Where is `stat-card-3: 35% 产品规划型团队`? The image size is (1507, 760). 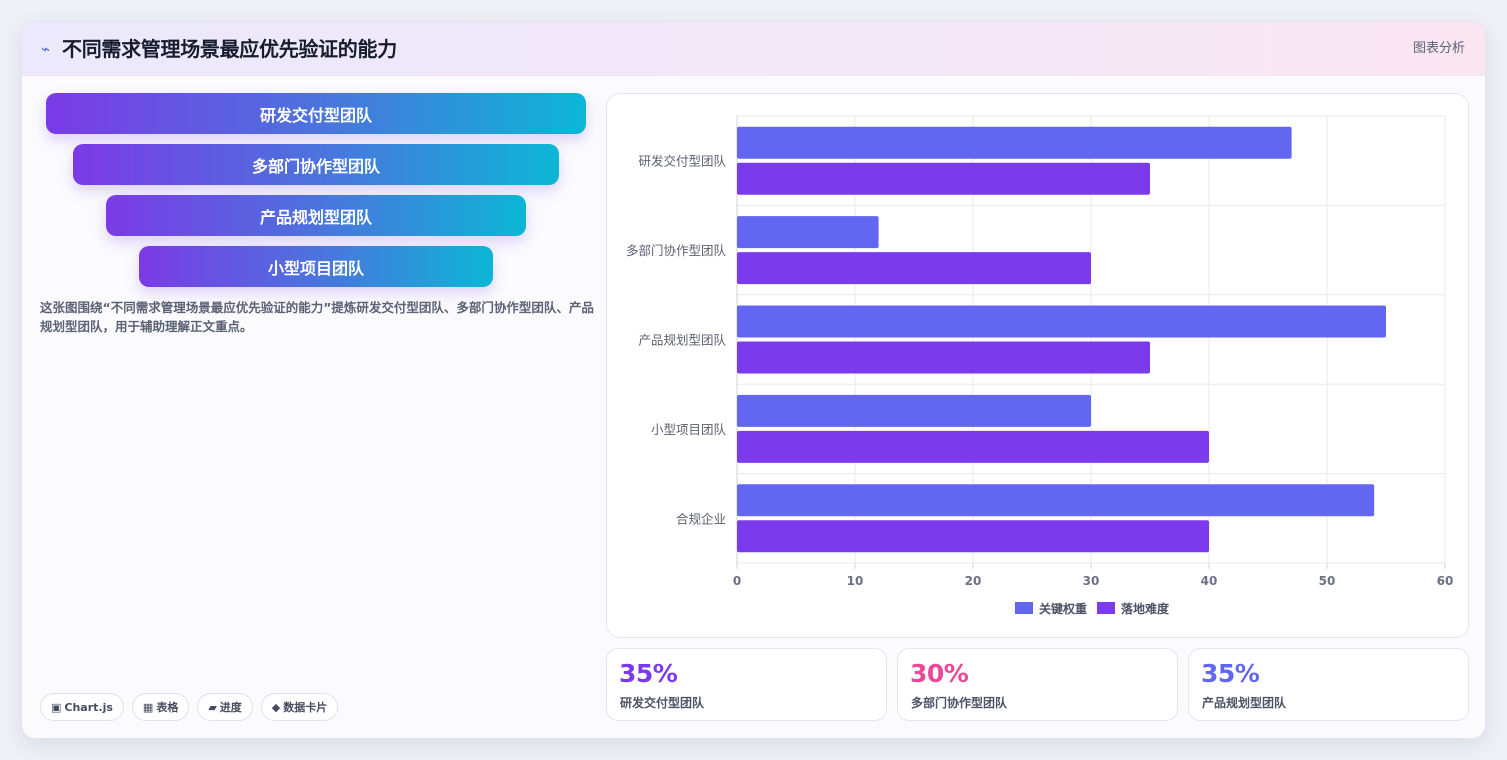
stat-card-3: 35% 产品规划型团队 is located at coordinates (1328, 684).